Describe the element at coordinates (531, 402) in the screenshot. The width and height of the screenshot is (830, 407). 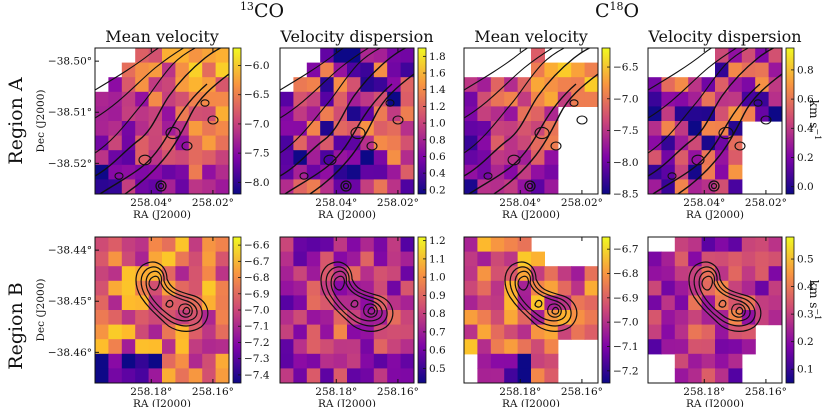
I see `x-axis-label: RA (J2000)` at that location.